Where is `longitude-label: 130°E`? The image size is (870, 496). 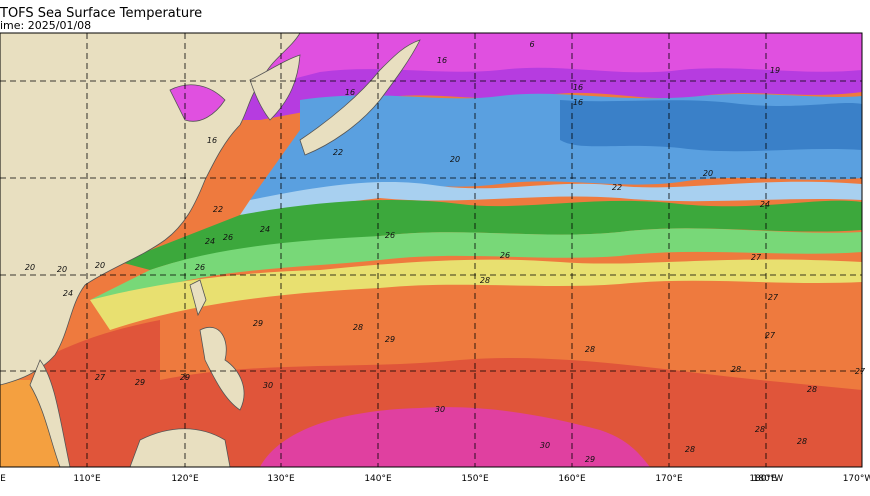 longitude-label: 130°E is located at coordinates (281, 479).